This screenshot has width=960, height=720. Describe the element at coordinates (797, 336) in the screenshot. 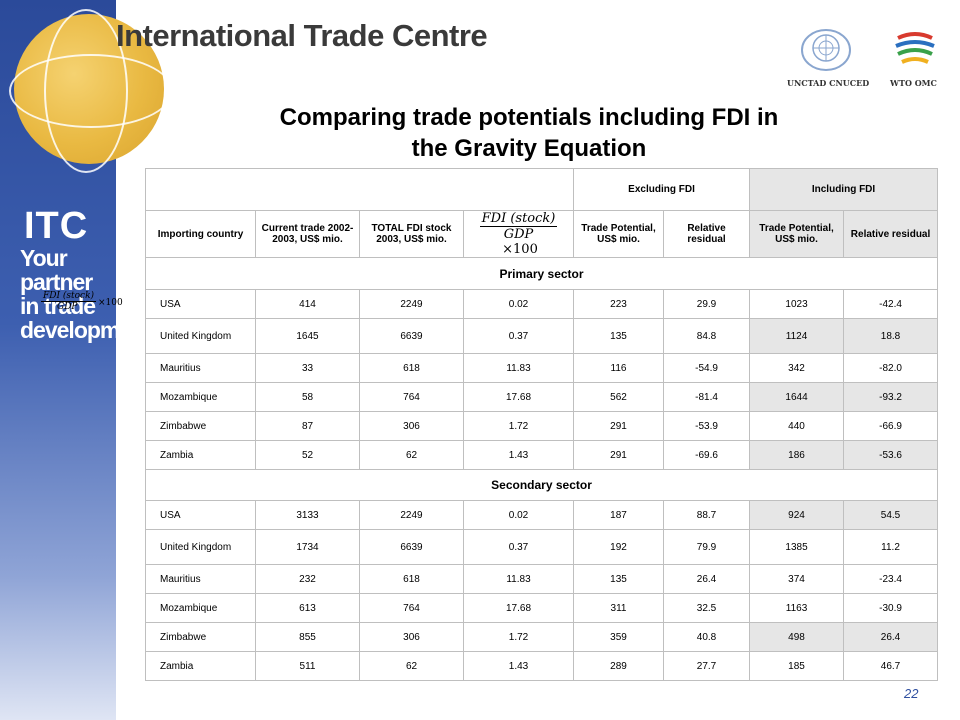

I see `cell-trade-potential-in: 1124` at that location.